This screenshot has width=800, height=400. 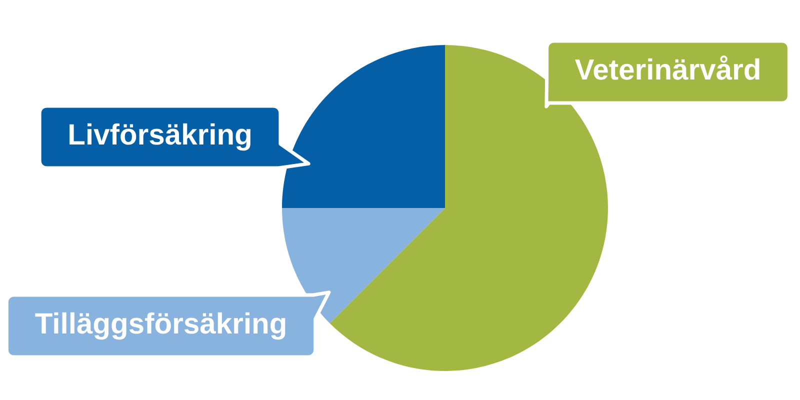 I want to click on slice-label: Veterinärvård, so click(x=667, y=68).